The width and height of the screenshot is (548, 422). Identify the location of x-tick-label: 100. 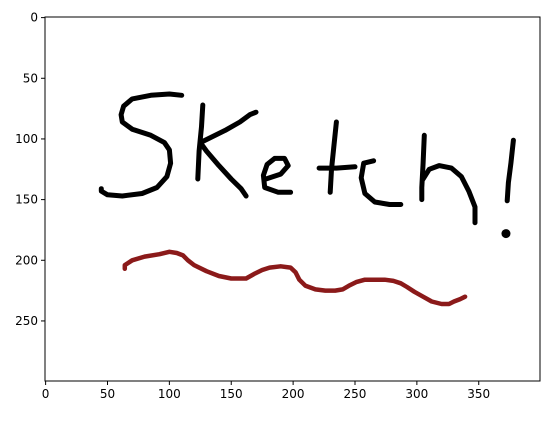
(169, 394).